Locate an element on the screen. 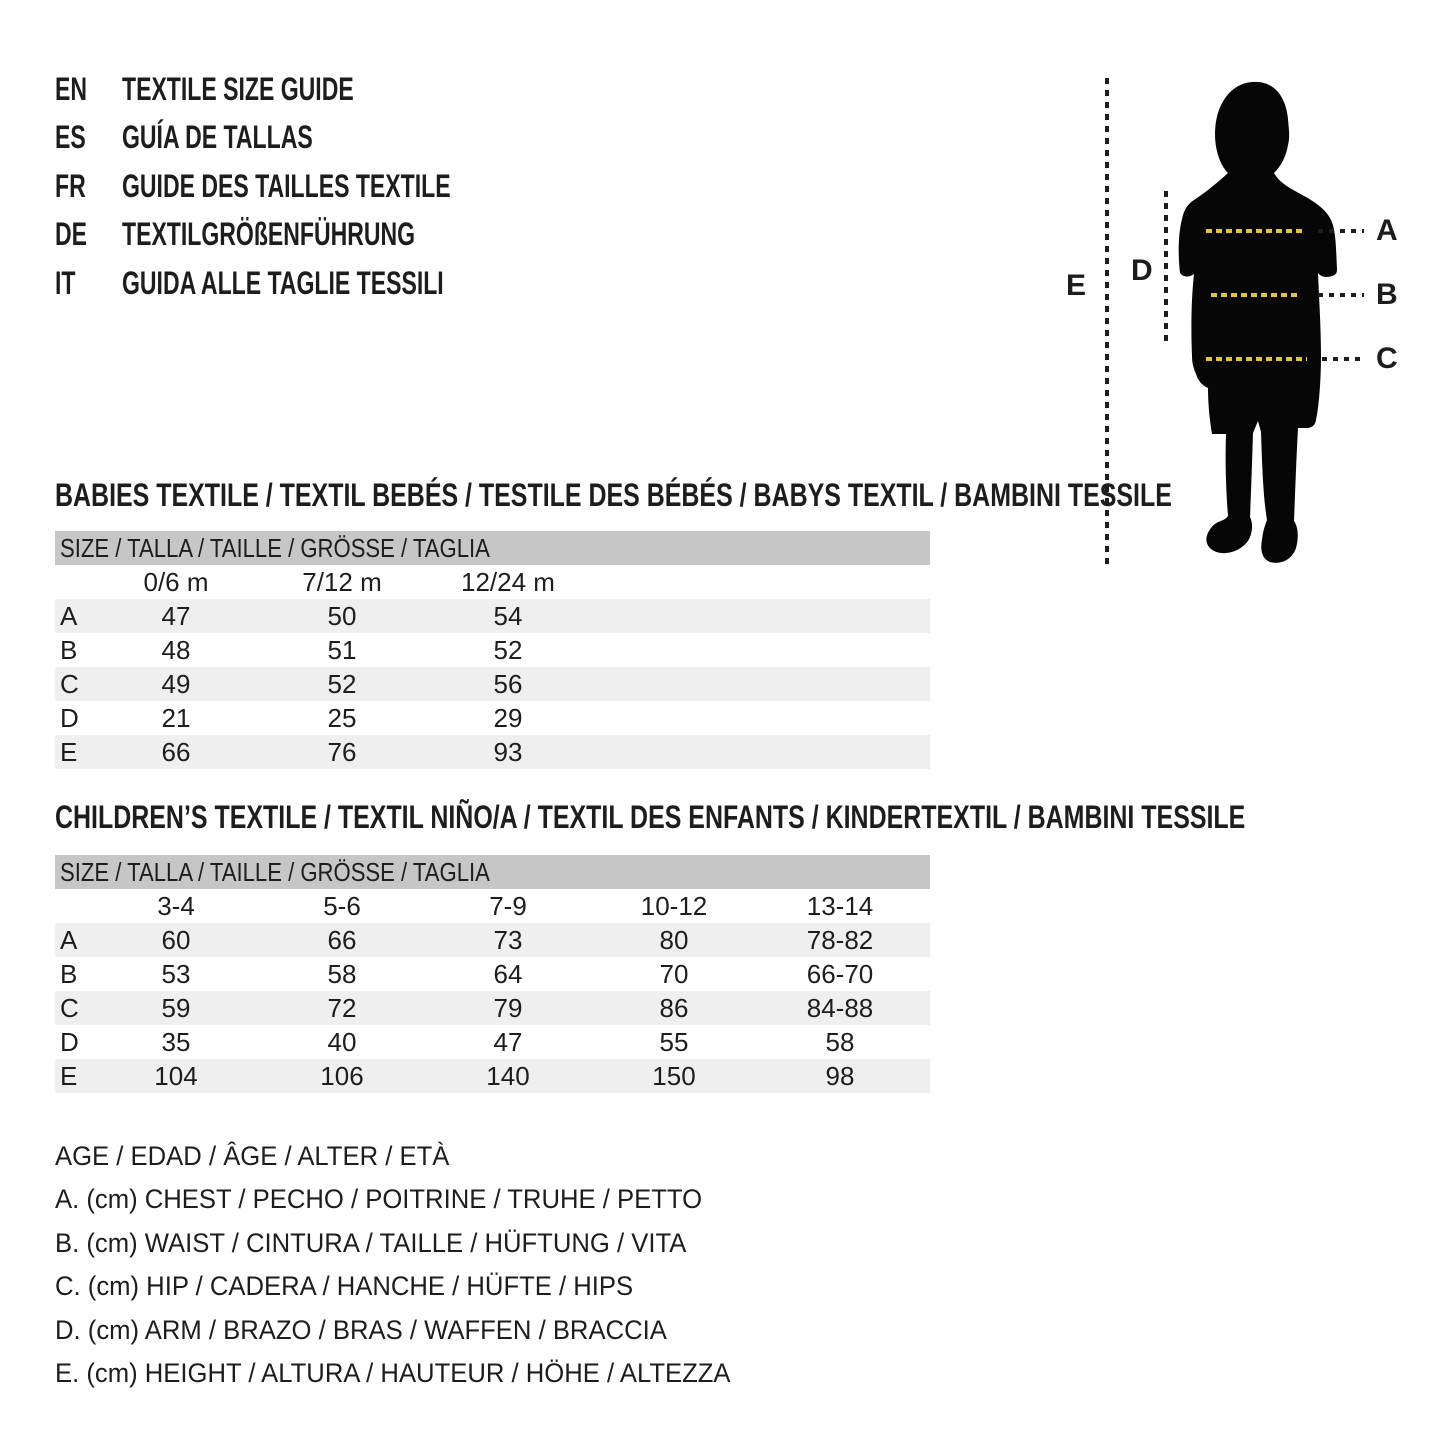  table-row: B 48 51 52 is located at coordinates (492, 650).